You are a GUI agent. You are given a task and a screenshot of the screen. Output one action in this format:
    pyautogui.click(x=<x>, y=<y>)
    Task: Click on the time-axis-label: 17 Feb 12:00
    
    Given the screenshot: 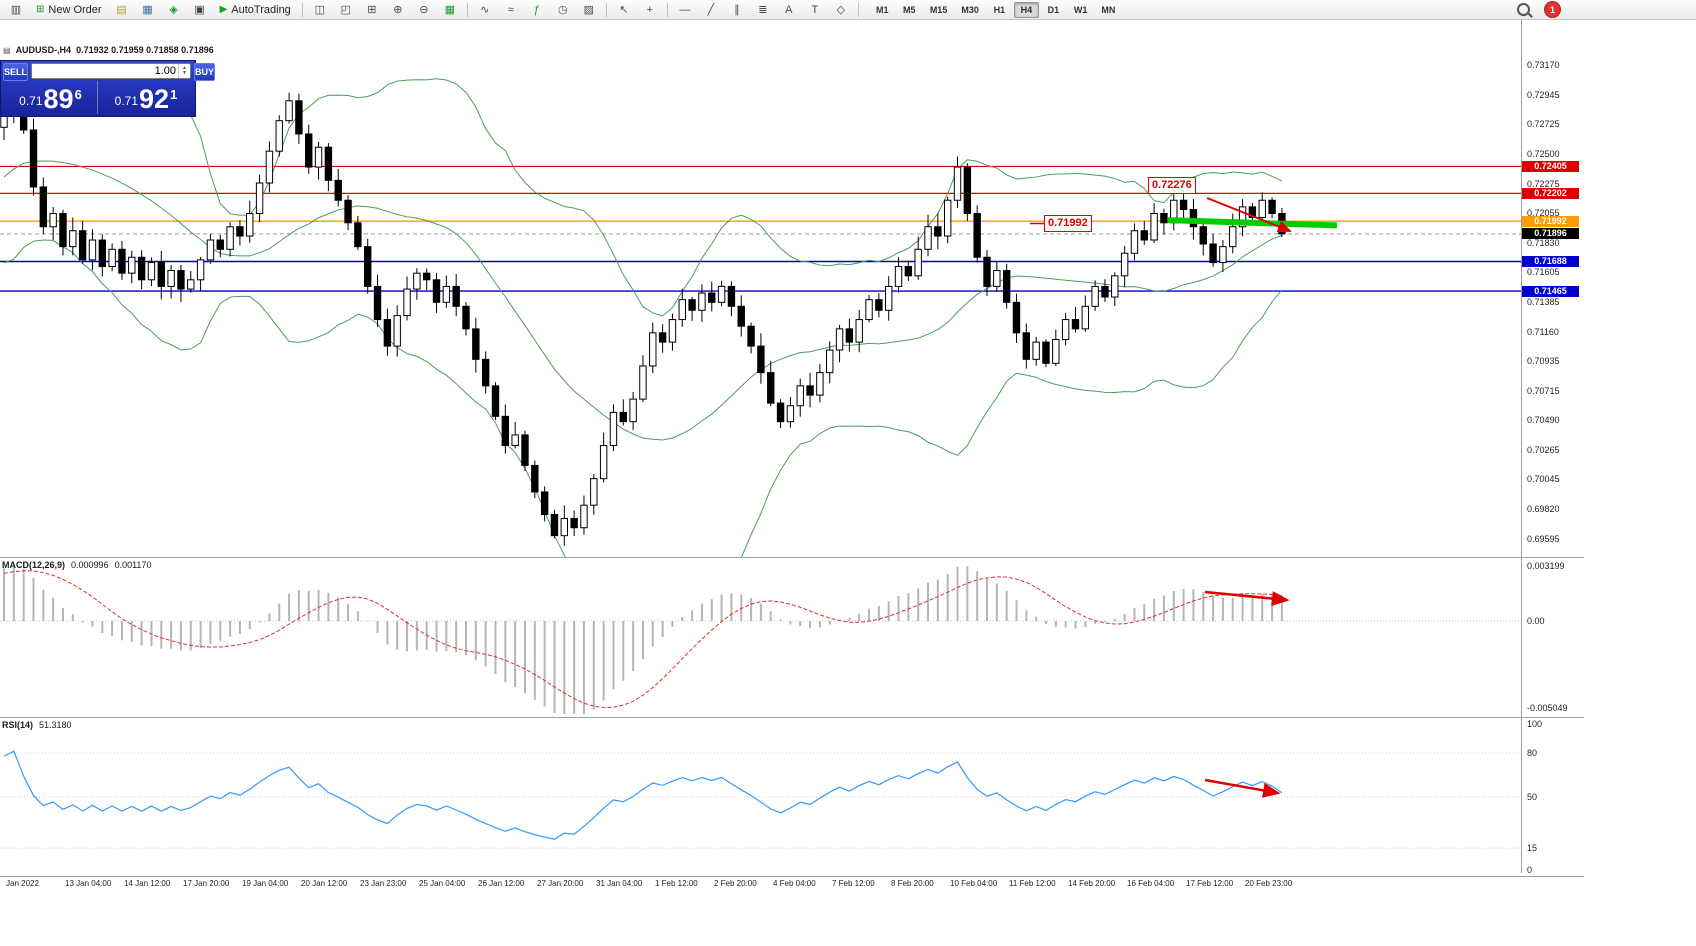 What is the action you would take?
    pyautogui.click(x=1210, y=883)
    